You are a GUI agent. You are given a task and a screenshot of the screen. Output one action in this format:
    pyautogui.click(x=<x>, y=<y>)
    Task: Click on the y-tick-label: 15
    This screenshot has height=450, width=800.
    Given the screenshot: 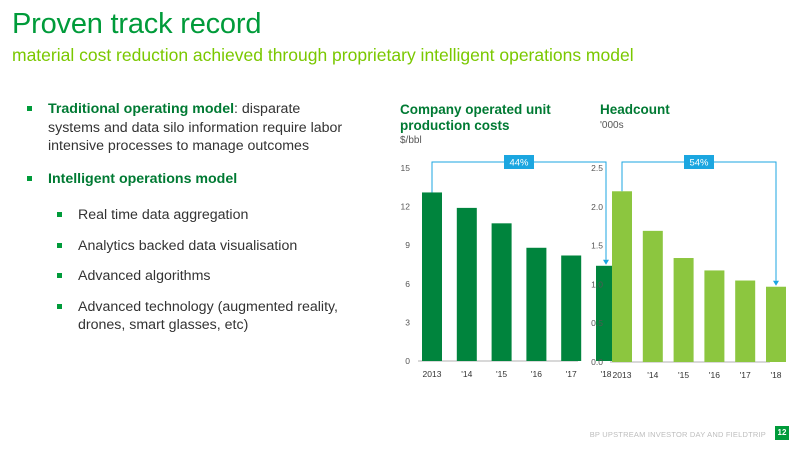 What is the action you would take?
    pyautogui.click(x=406, y=168)
    